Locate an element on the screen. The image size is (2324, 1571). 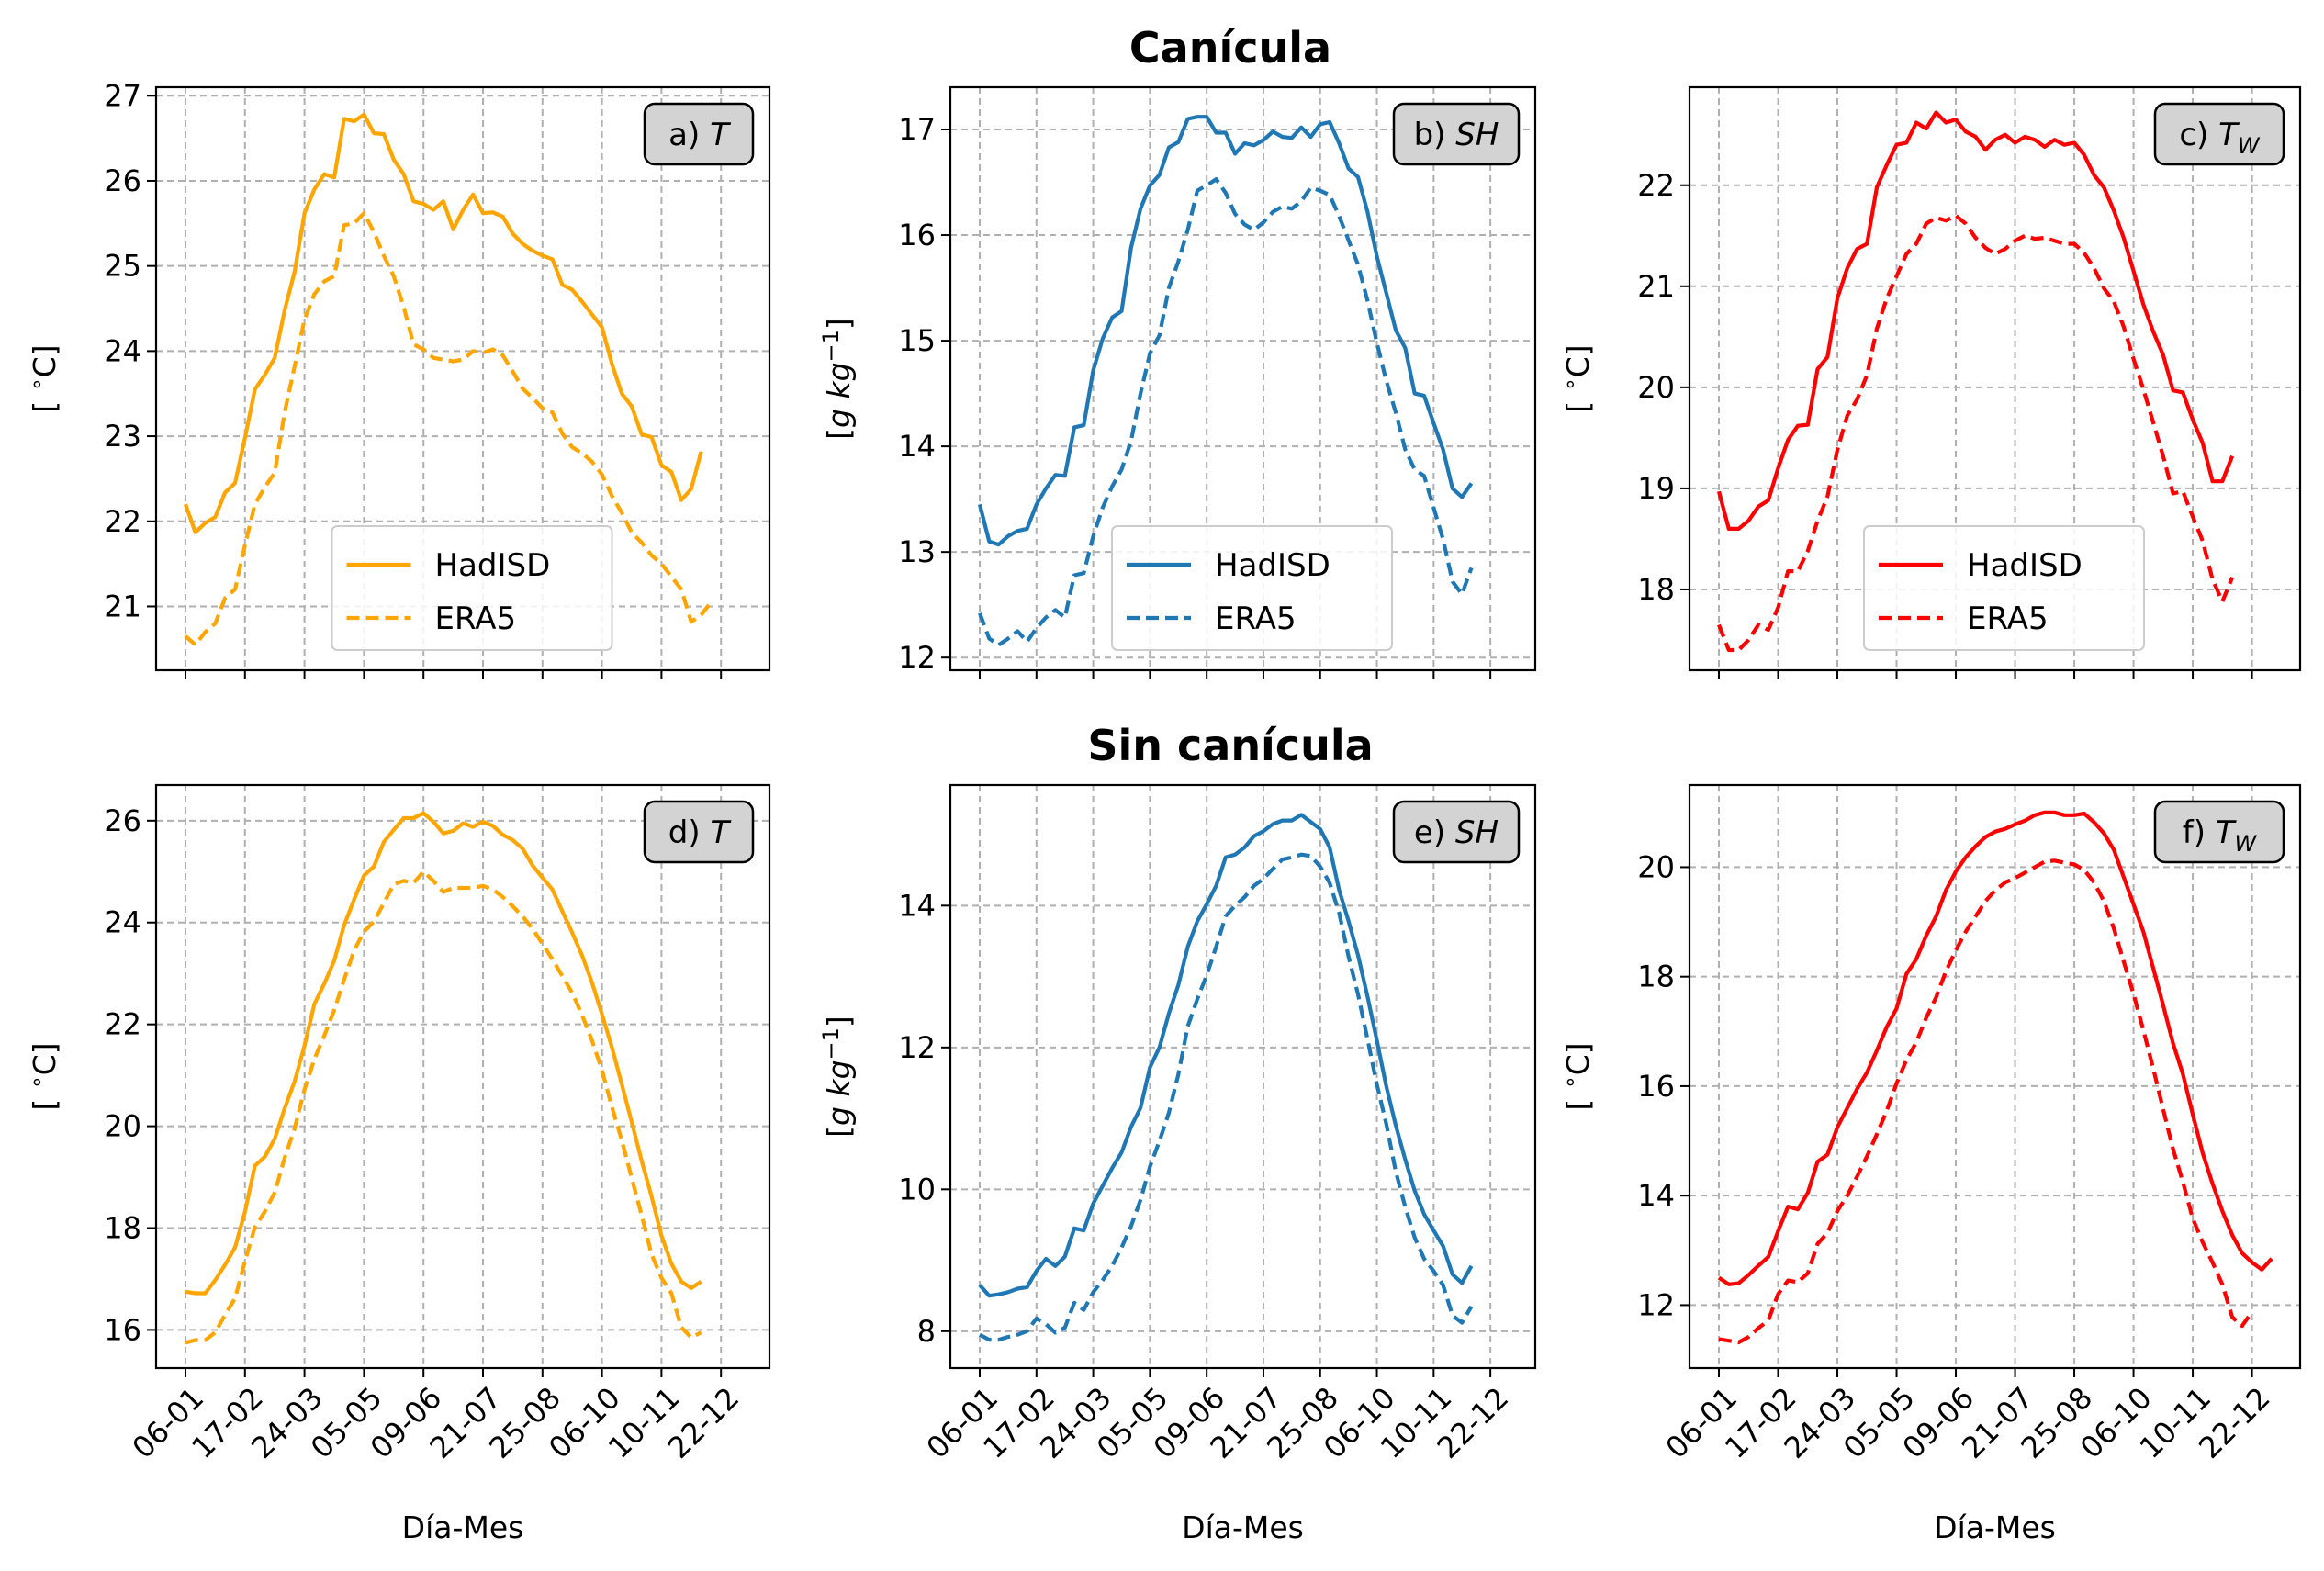
panel-b: 12 13 14 15 16 17 [g kg−1] b) SH HadISD ERA5 is located at coordinates (1178, 382).